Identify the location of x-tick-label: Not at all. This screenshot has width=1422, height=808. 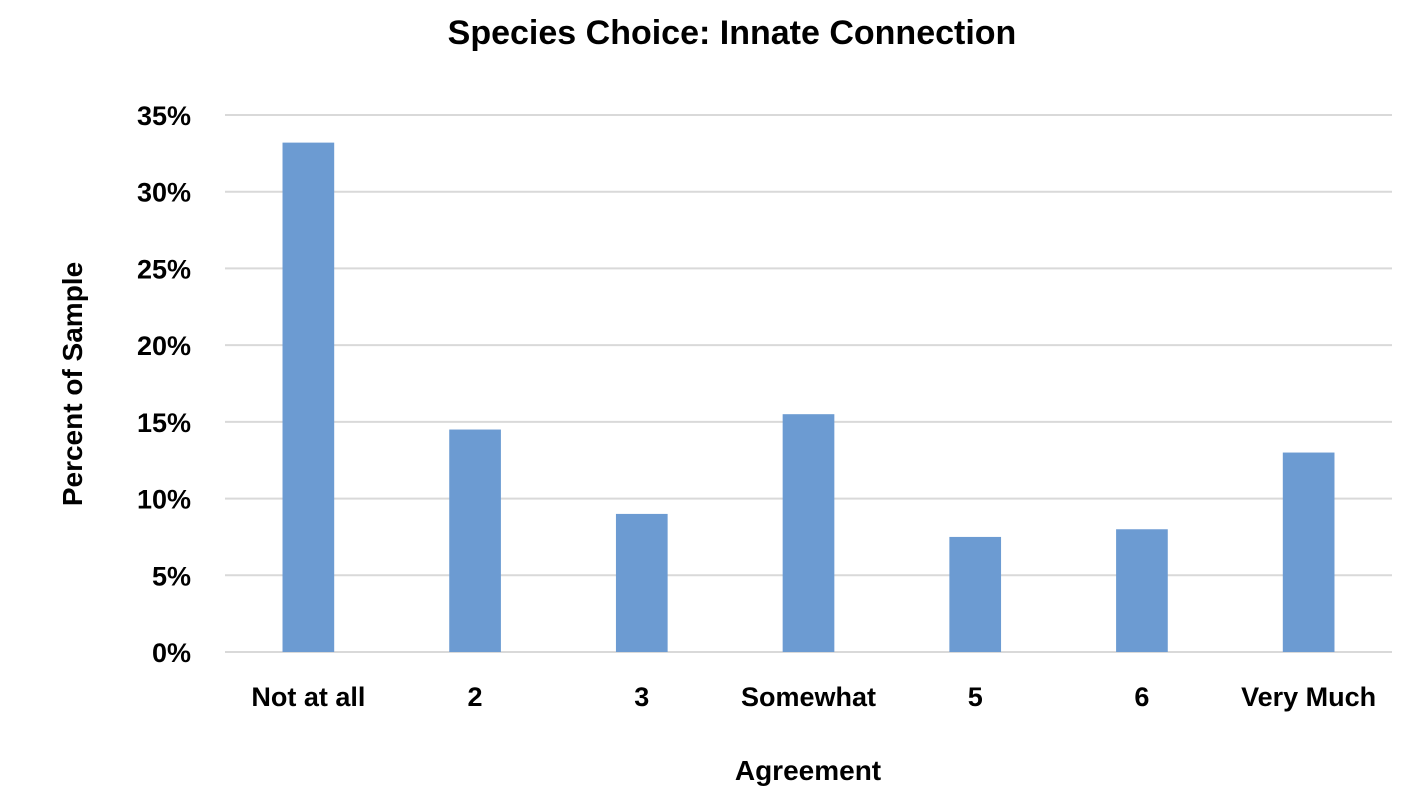
(308, 697).